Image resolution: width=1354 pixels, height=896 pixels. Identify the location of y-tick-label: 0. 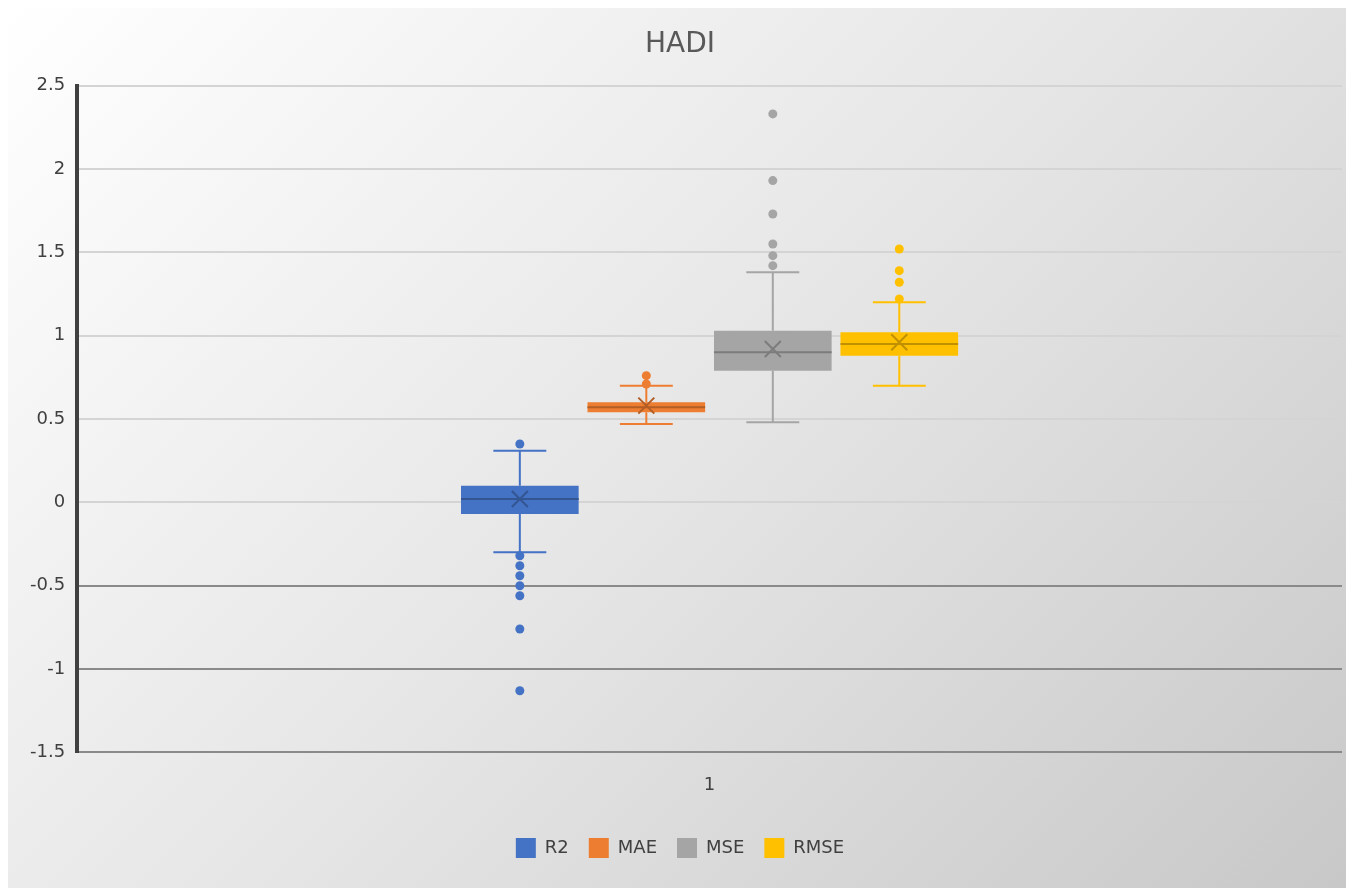
(59, 501).